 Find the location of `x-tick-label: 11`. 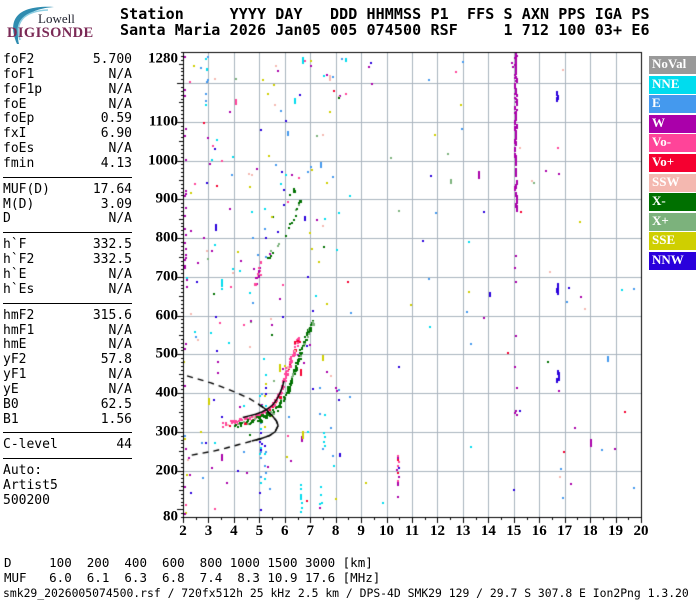

x-tick-label: 11 is located at coordinates (412, 531).